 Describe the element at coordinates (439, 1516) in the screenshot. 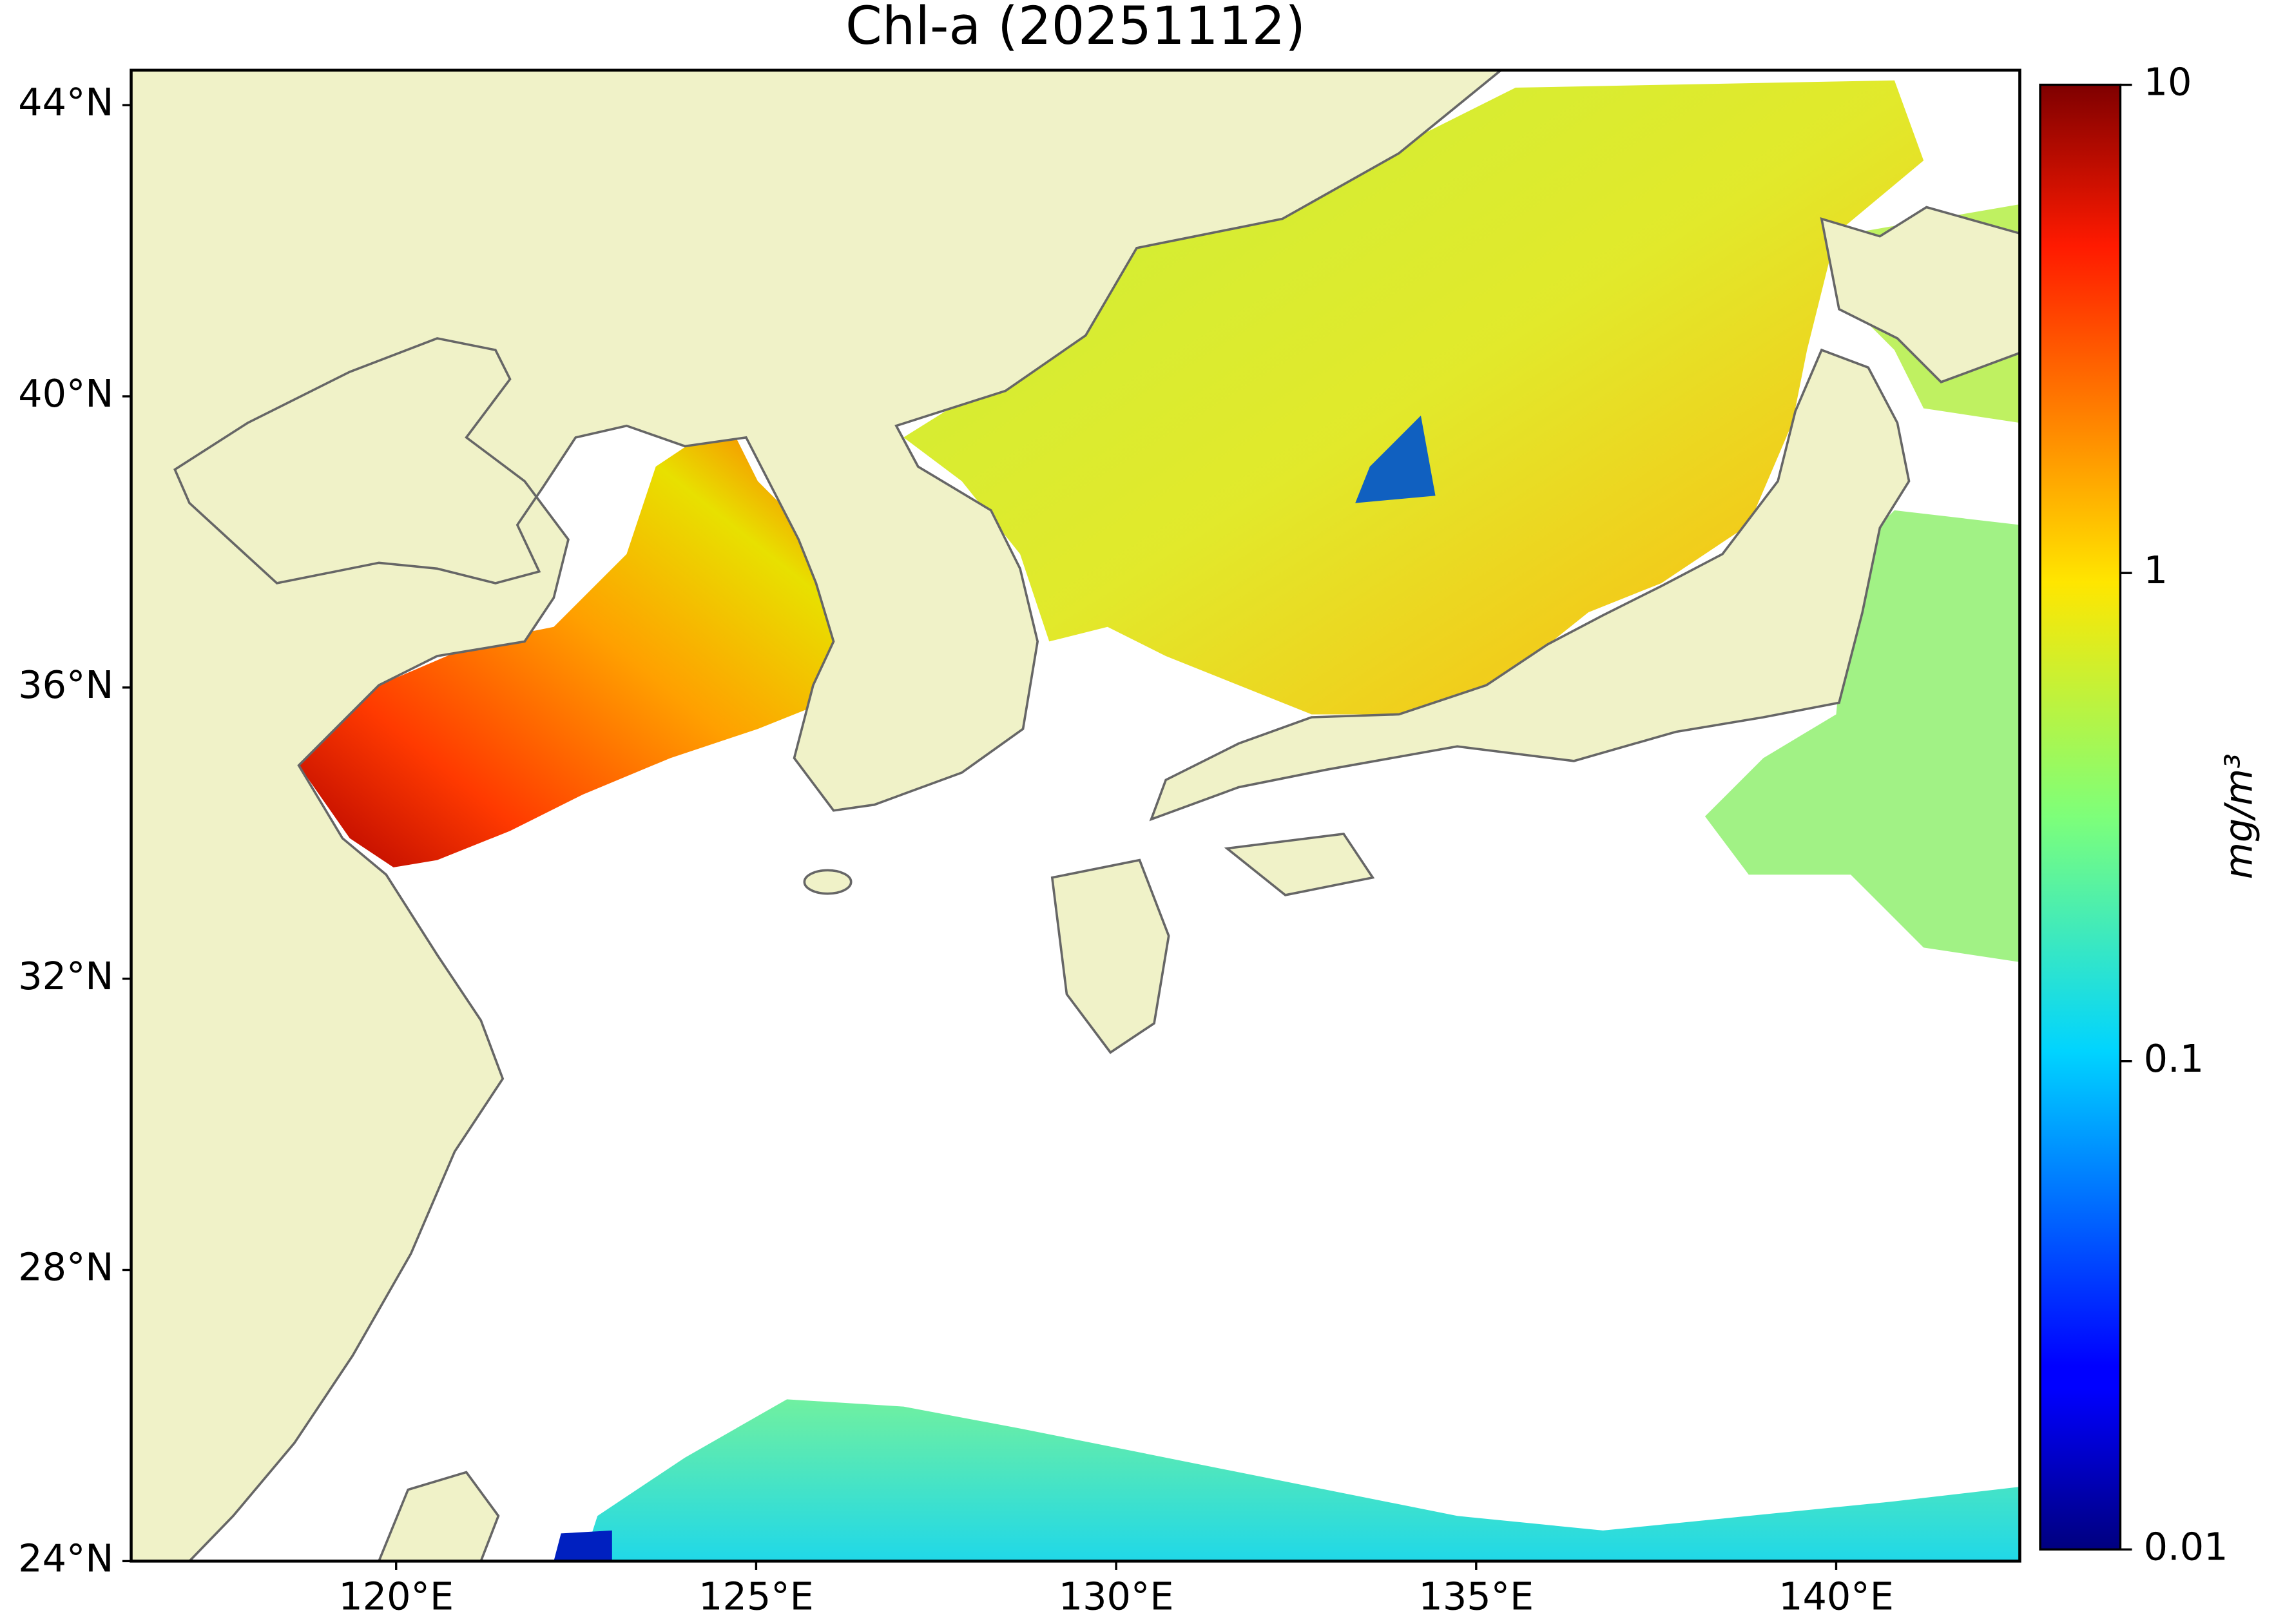

I see `land-taiwan` at that location.